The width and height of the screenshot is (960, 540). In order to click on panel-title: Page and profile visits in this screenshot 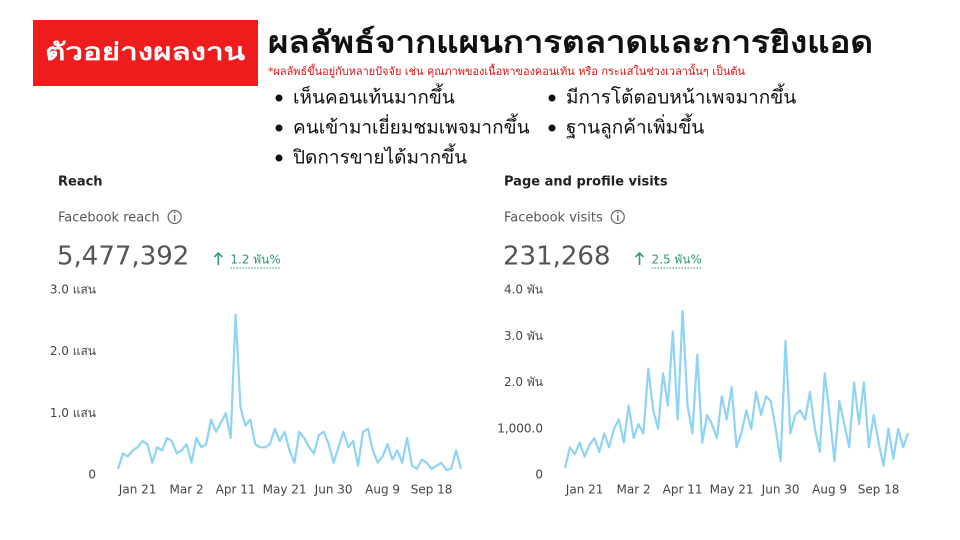, I will do `click(586, 182)`.